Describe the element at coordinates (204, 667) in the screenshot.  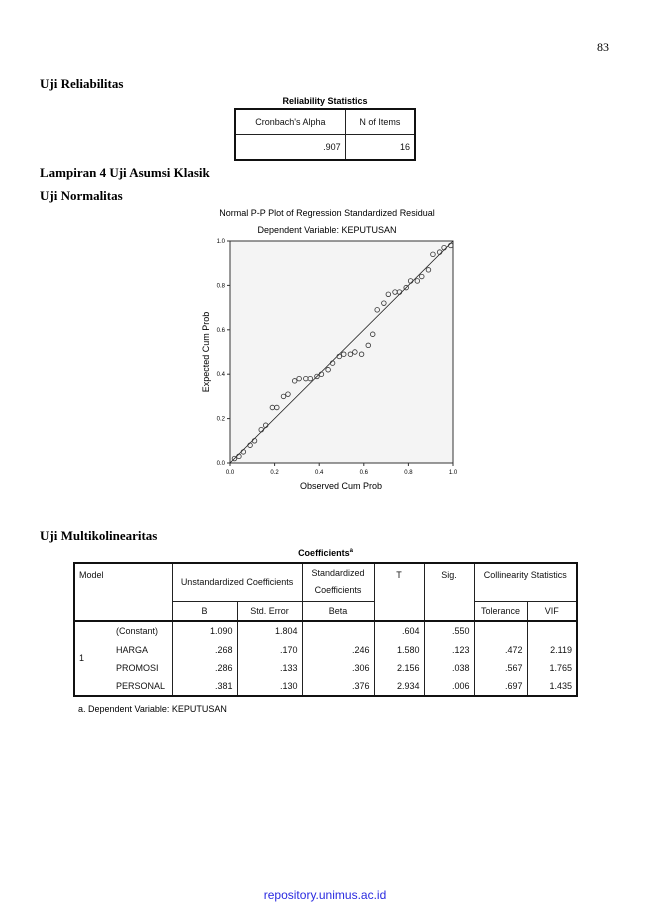
I see `cell: .286` at that location.